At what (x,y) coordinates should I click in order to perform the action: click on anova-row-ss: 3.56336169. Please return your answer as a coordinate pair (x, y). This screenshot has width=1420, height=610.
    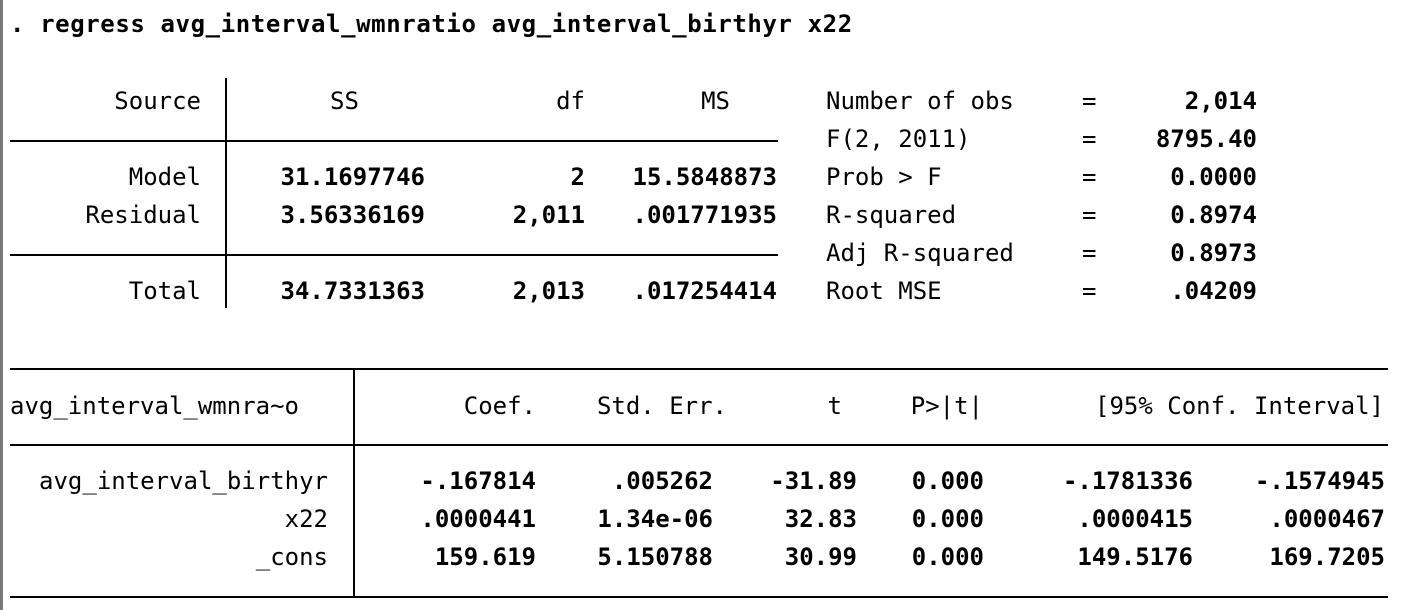
    Looking at the image, I should click on (353, 215).